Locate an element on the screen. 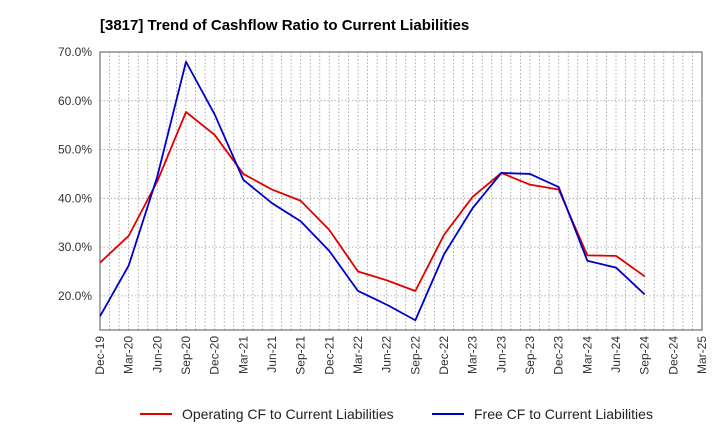 The image size is (720, 440). x-tick-label: Dec-24 is located at coordinates (673, 355).